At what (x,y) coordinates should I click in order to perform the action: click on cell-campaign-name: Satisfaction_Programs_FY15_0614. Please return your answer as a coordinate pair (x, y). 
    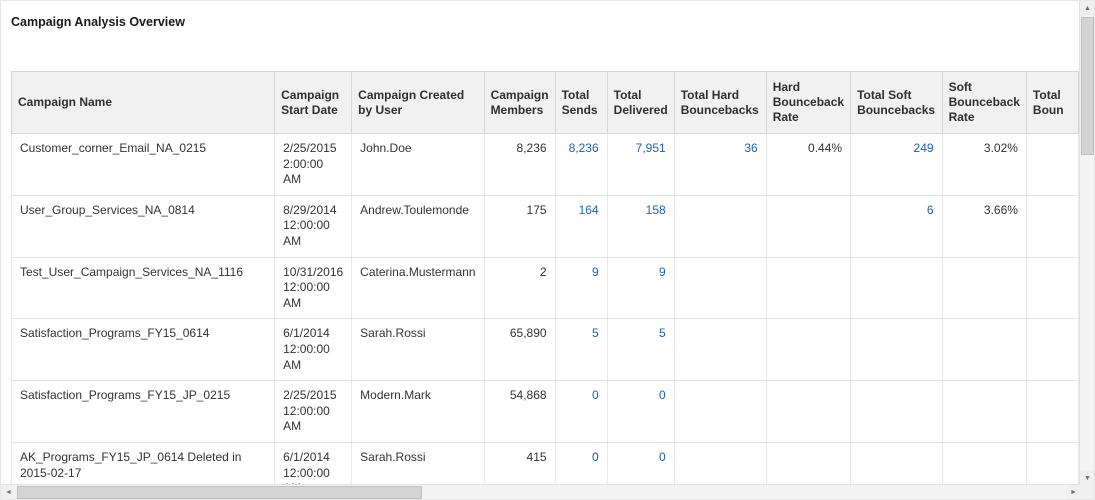
    Looking at the image, I should click on (143, 350).